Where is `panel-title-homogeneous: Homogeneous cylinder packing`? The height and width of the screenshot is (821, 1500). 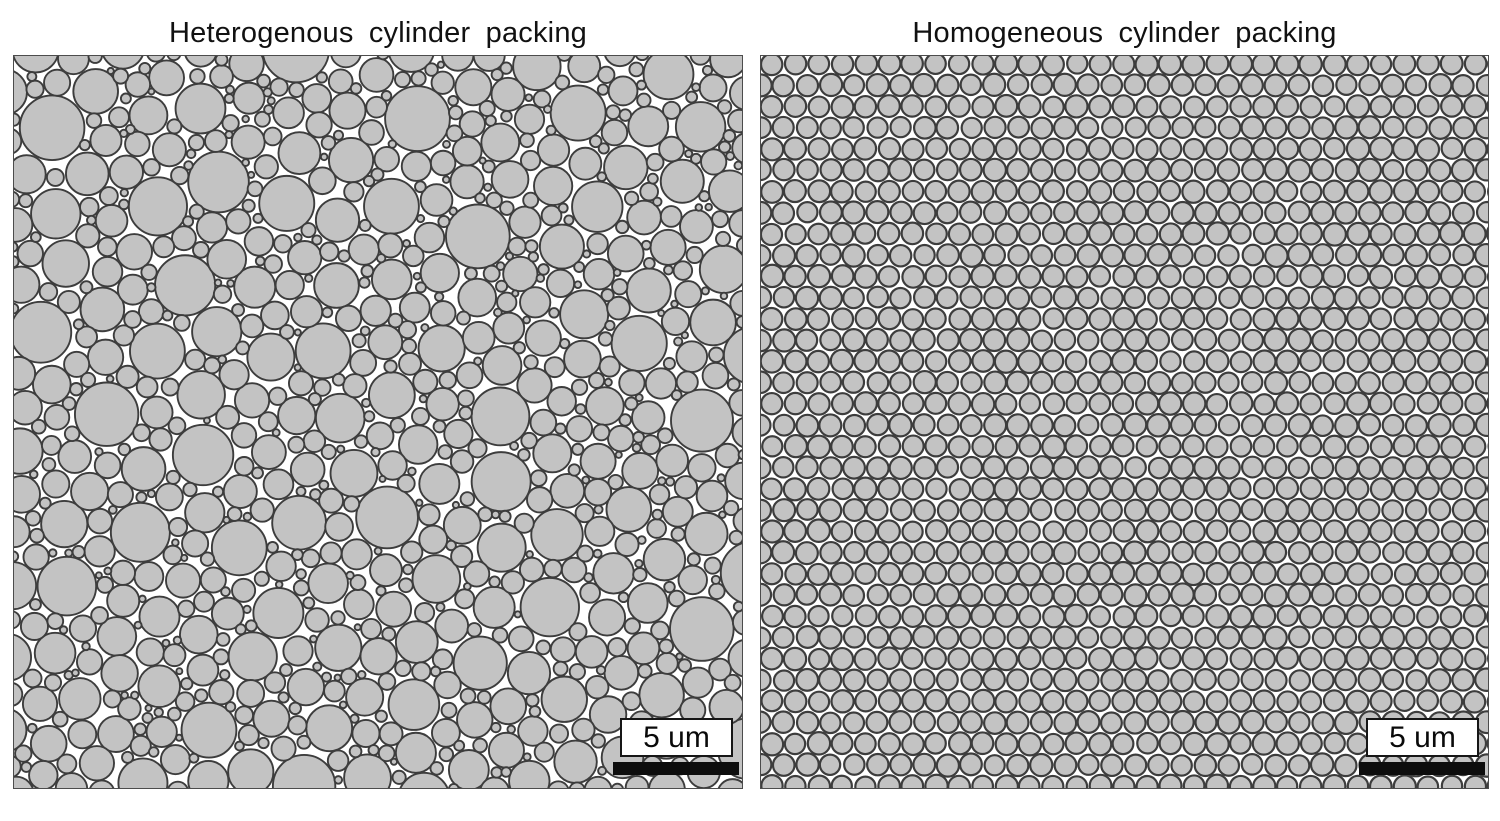
panel-title-homogeneous: Homogeneous cylinder packing is located at coordinates (1124, 33).